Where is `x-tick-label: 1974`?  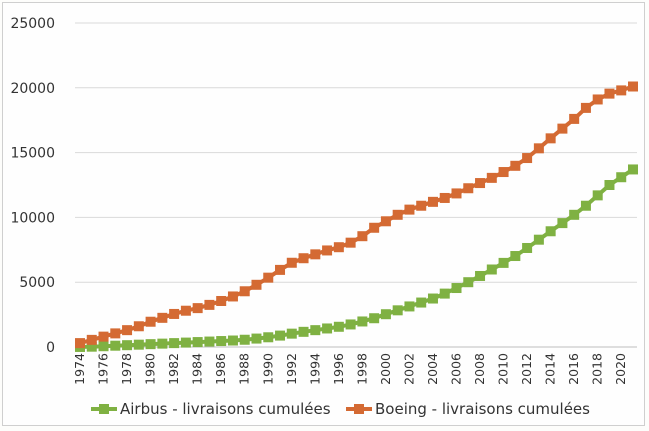 x-tick-label: 1974 is located at coordinates (79, 369).